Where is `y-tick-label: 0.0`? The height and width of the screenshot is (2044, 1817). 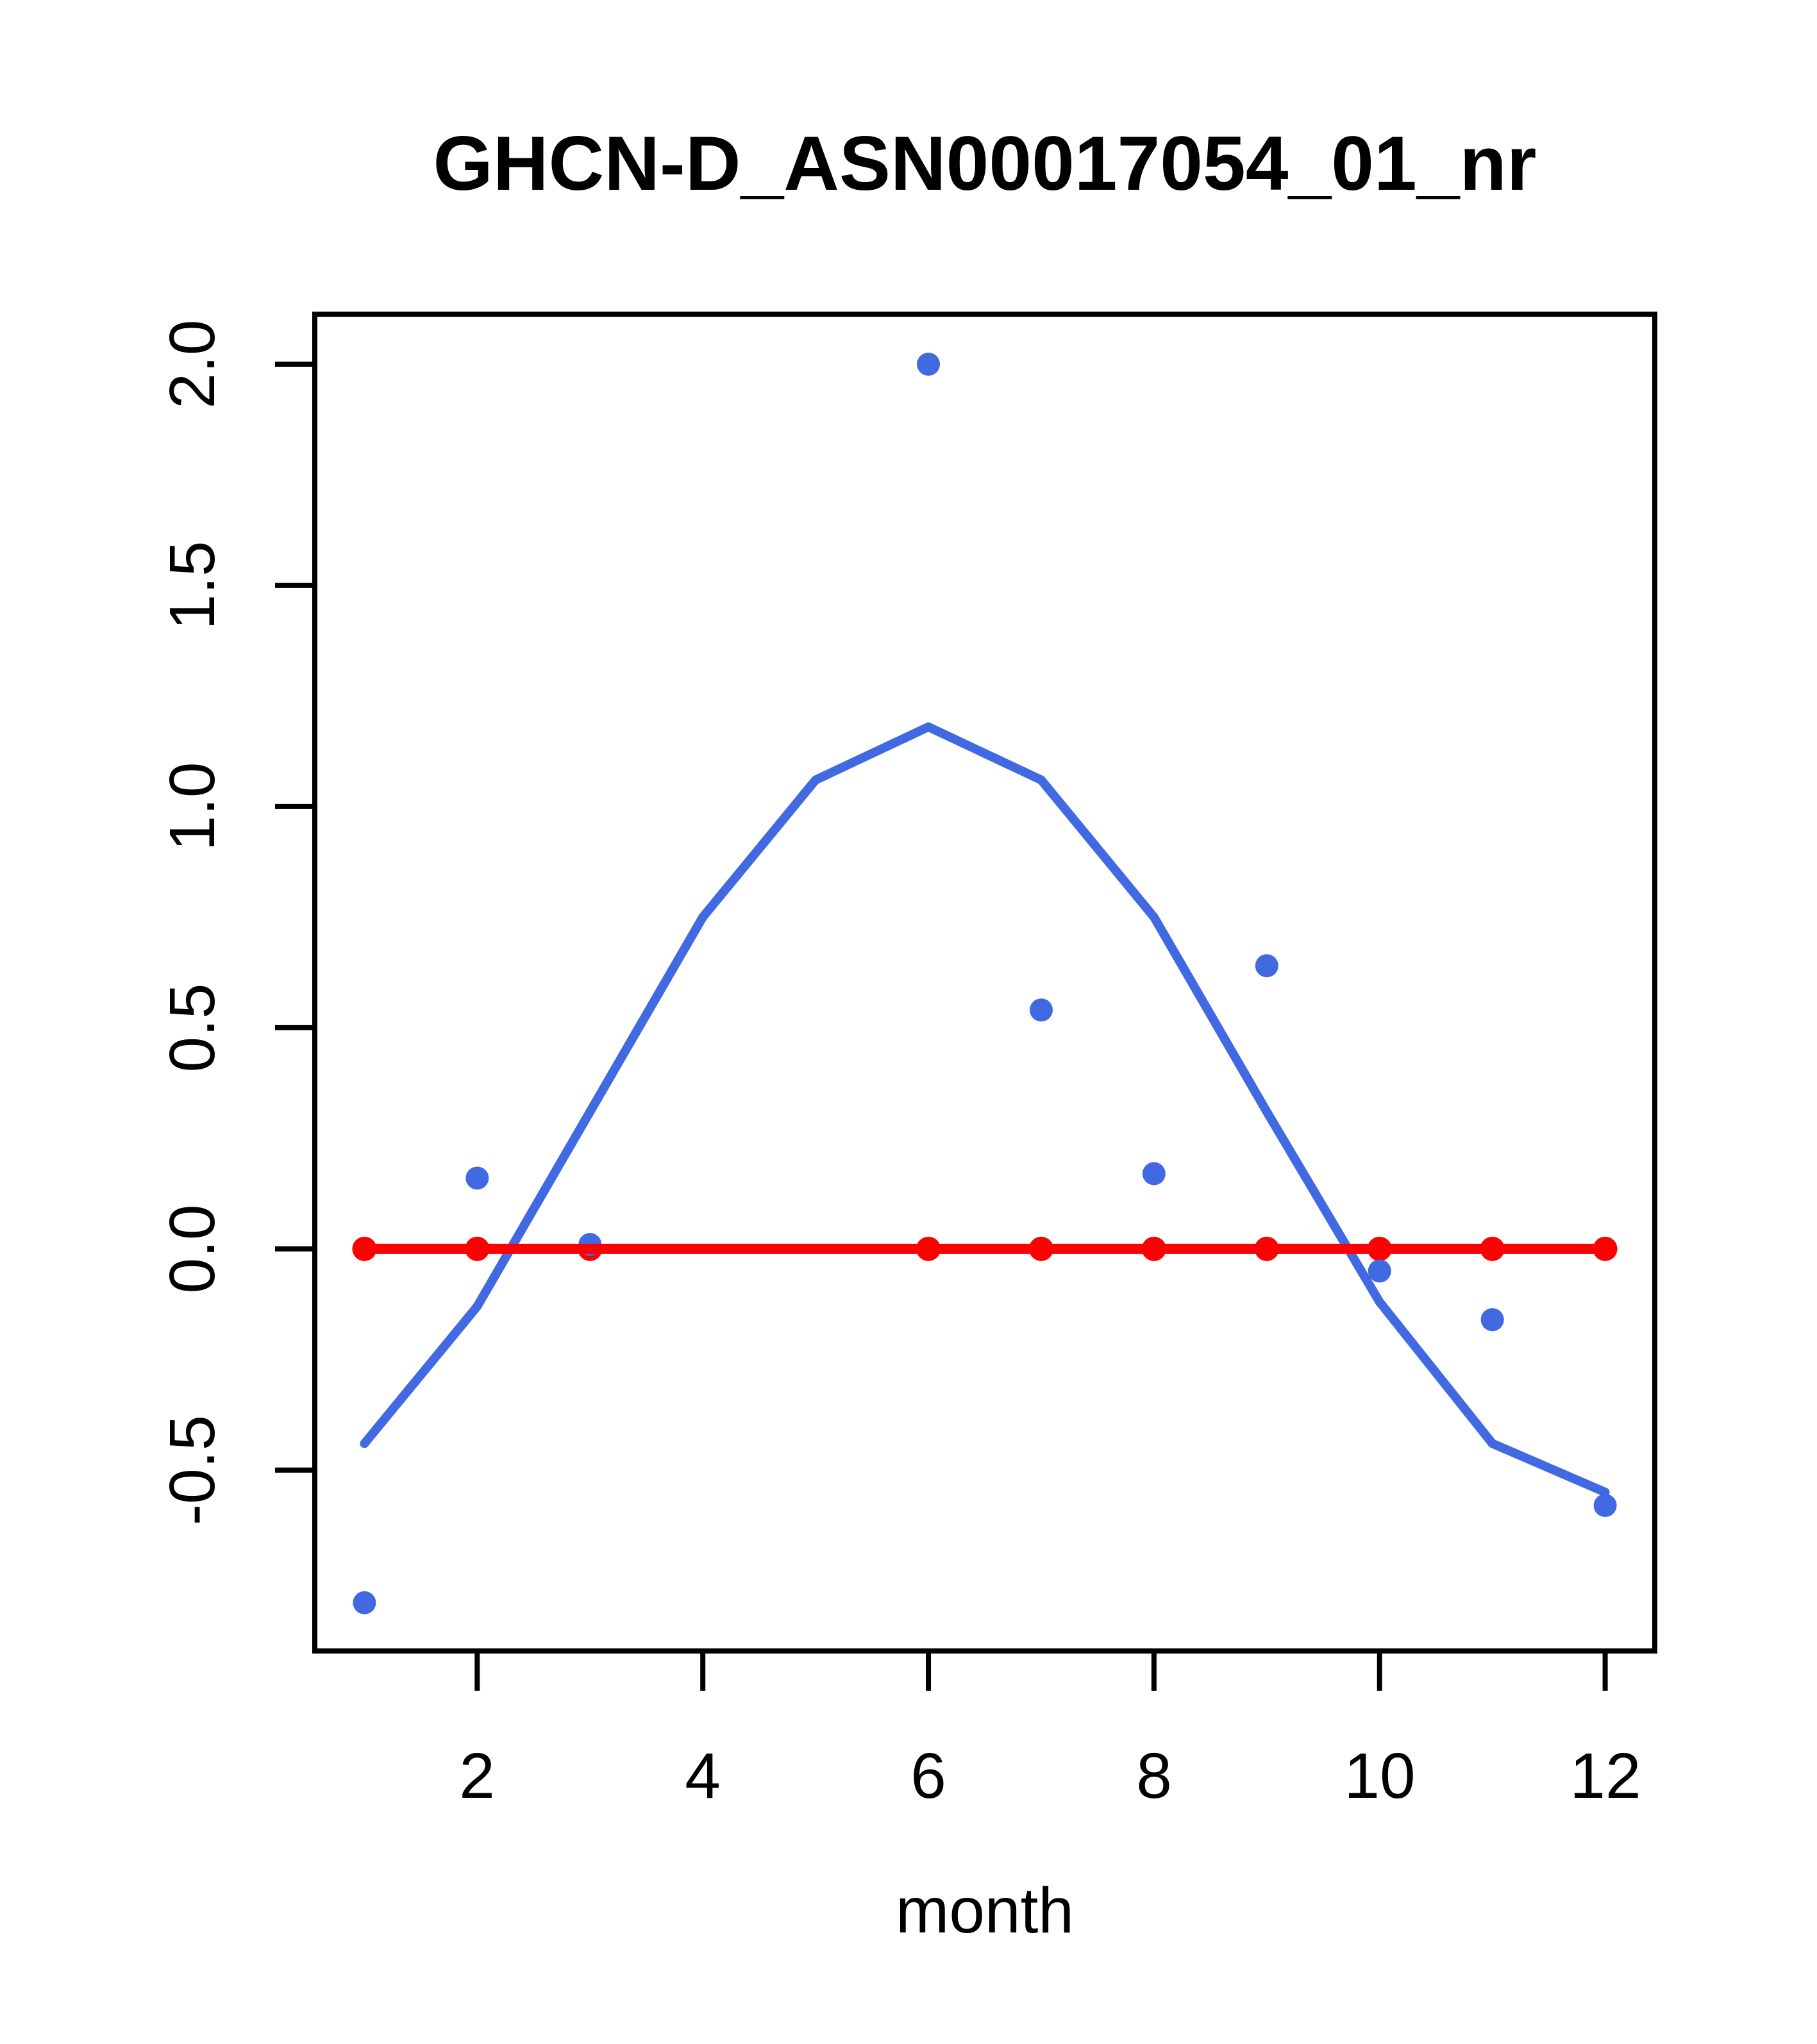 y-tick-label: 0.0 is located at coordinates (192, 1249).